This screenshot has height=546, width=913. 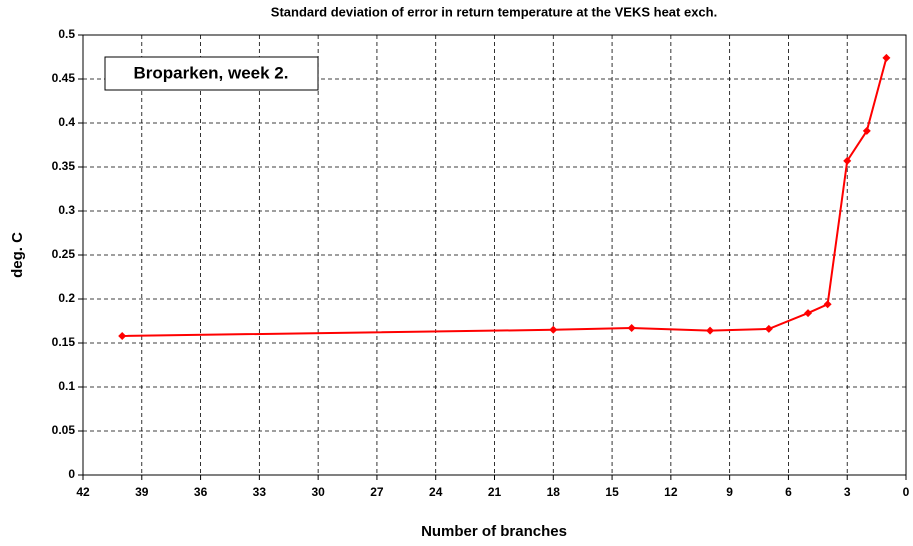 I want to click on y-tick-label: 0.1, so click(x=66, y=386).